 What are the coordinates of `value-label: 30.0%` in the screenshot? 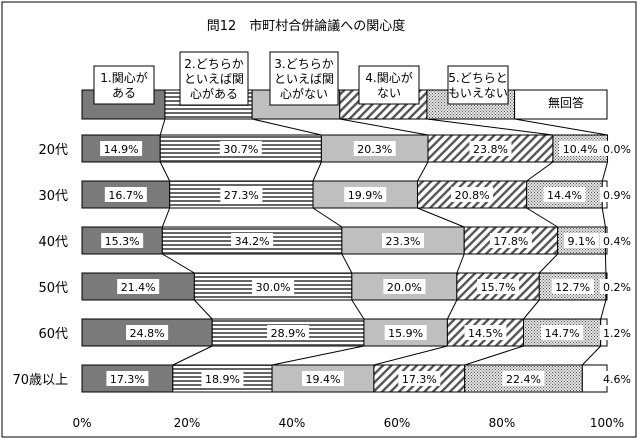 It's located at (273, 287).